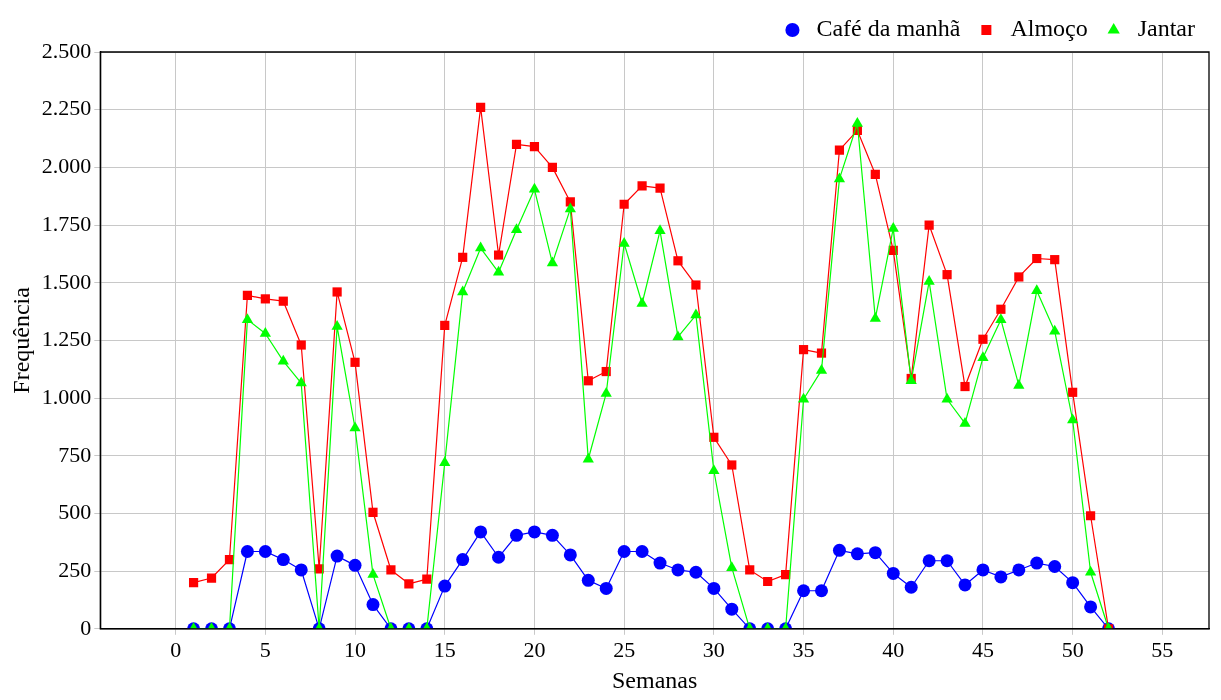 The image size is (1221, 700). I want to click on x-tick-label: 35, so click(803, 649).